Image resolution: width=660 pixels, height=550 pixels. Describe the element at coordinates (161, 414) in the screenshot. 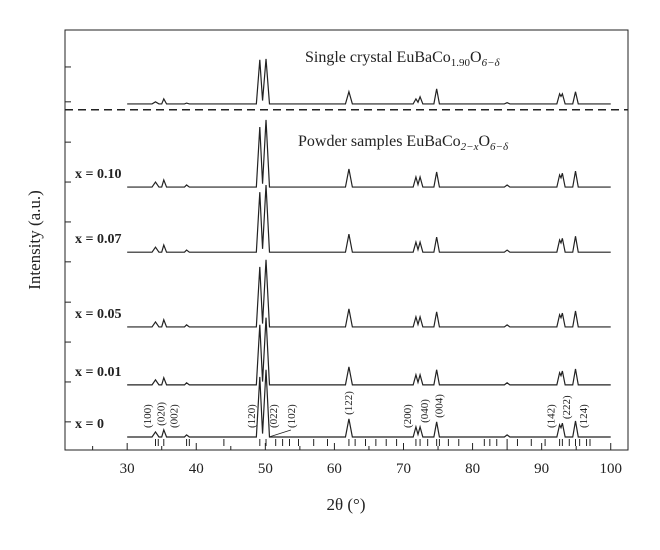

I see `peak-index: (020)` at that location.